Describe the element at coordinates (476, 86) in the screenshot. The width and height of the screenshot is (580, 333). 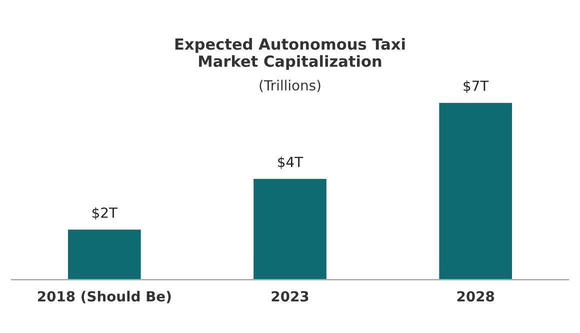
I see `data-label: $7T` at that location.